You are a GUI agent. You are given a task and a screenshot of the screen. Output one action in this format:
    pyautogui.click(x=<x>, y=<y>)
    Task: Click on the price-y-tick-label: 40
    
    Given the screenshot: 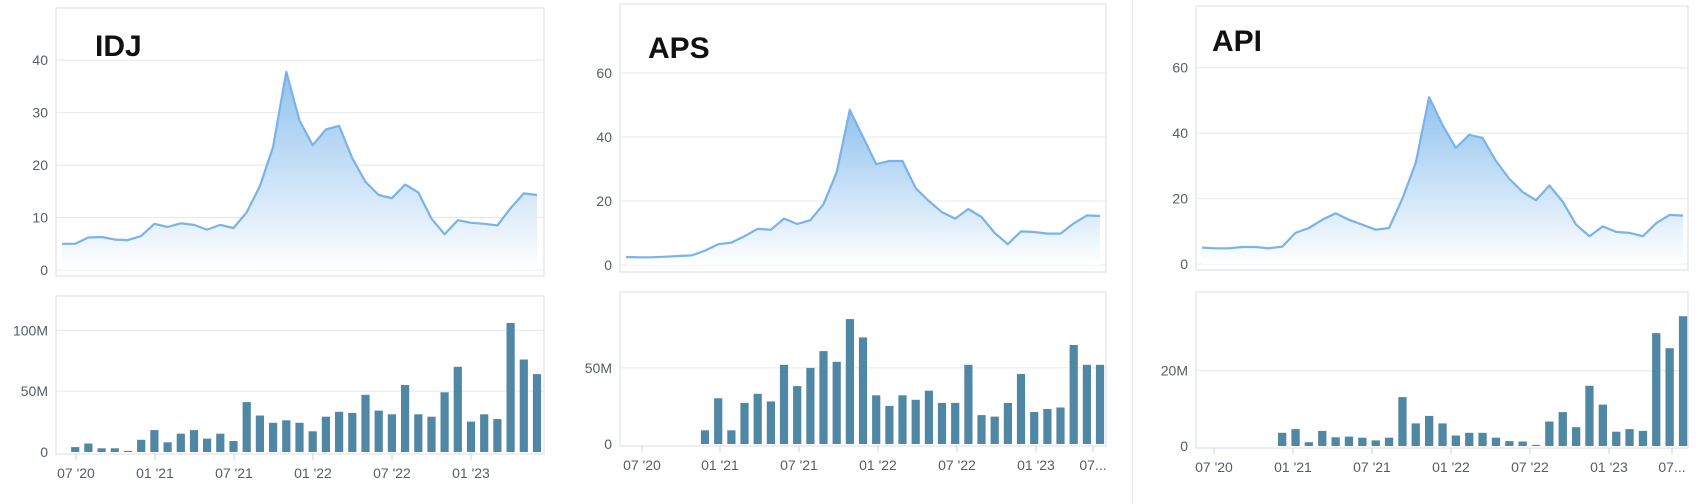 What is the action you would take?
    pyautogui.click(x=40, y=60)
    